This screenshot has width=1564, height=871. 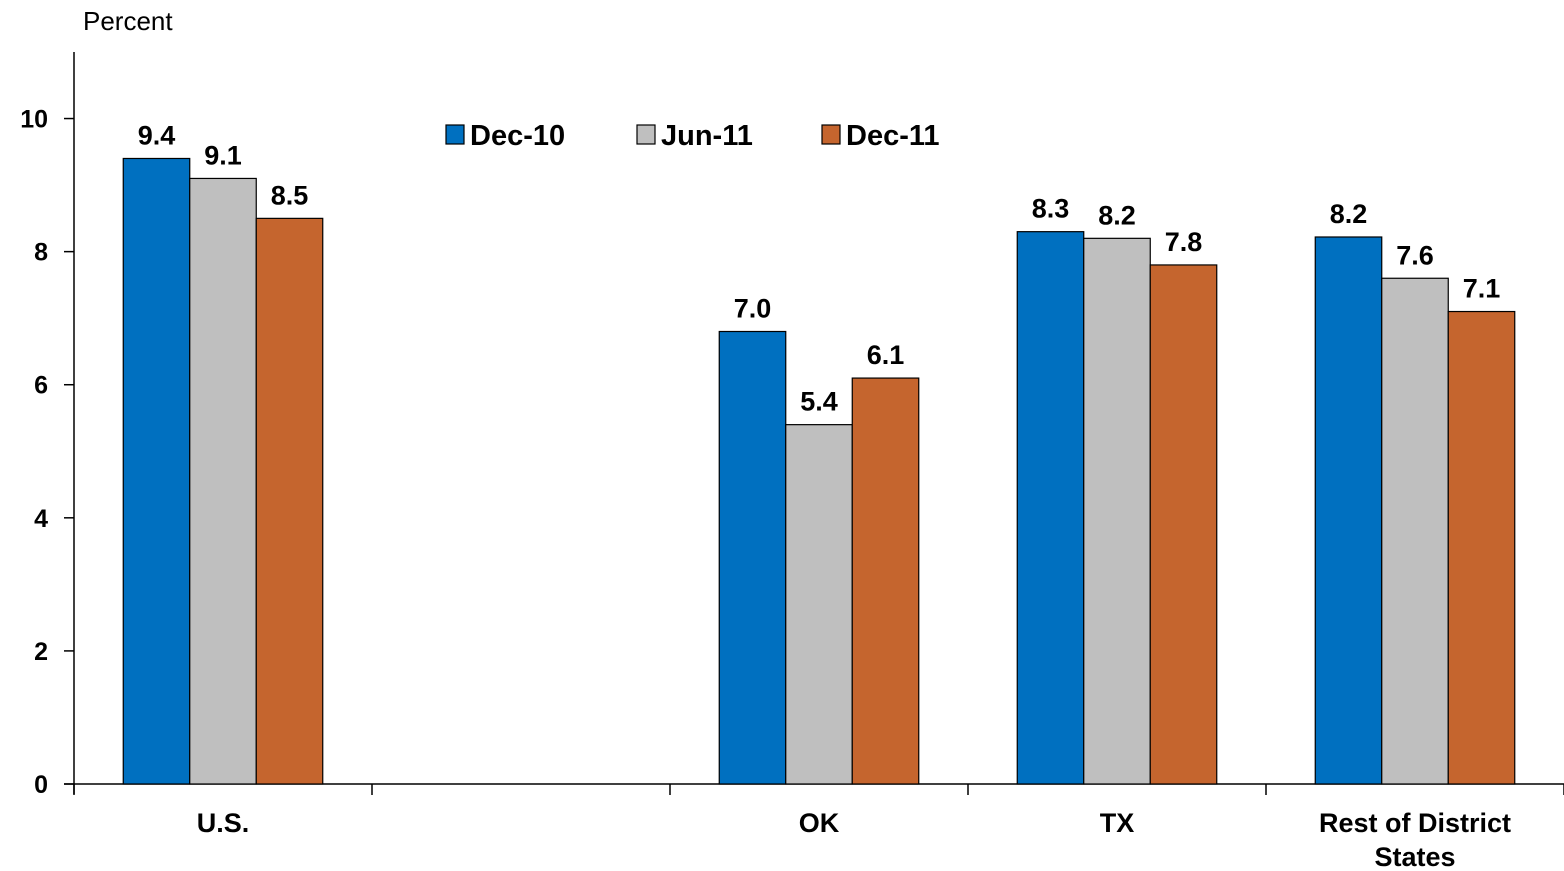 What do you see at coordinates (1117, 823) in the screenshot?
I see `x-tick-label: TX` at bounding box center [1117, 823].